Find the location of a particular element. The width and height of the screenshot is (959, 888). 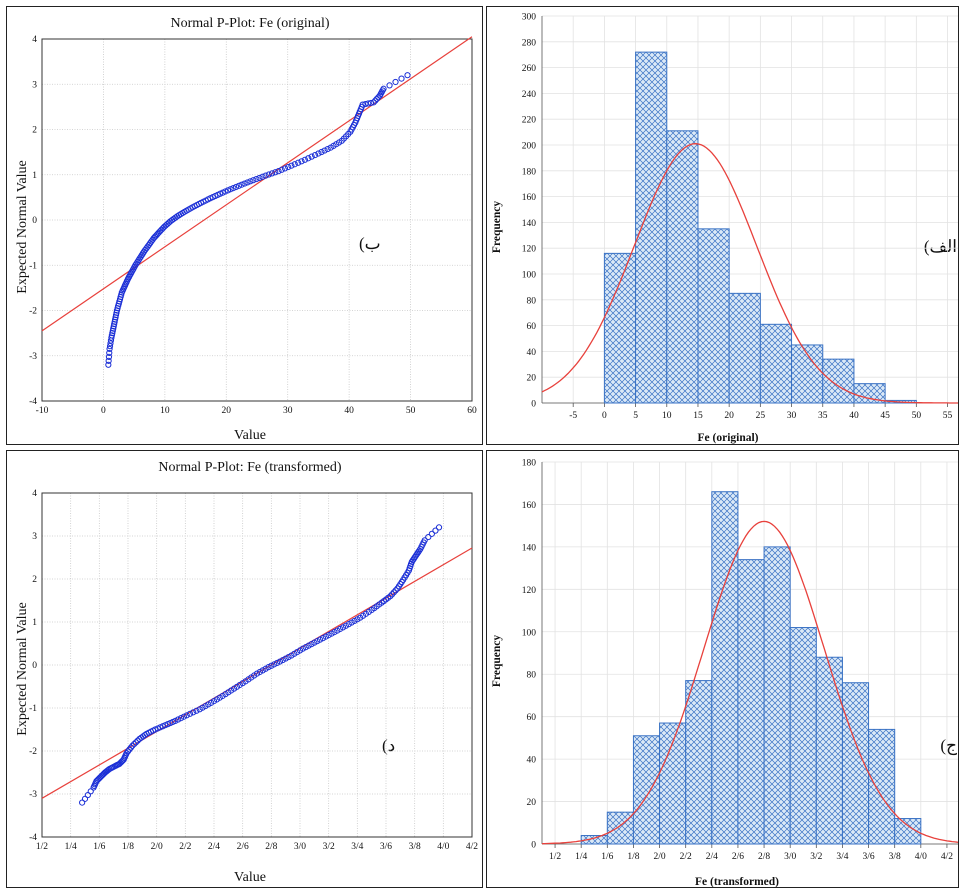

y-tick-label: 120 is located at coordinates (529, 250).